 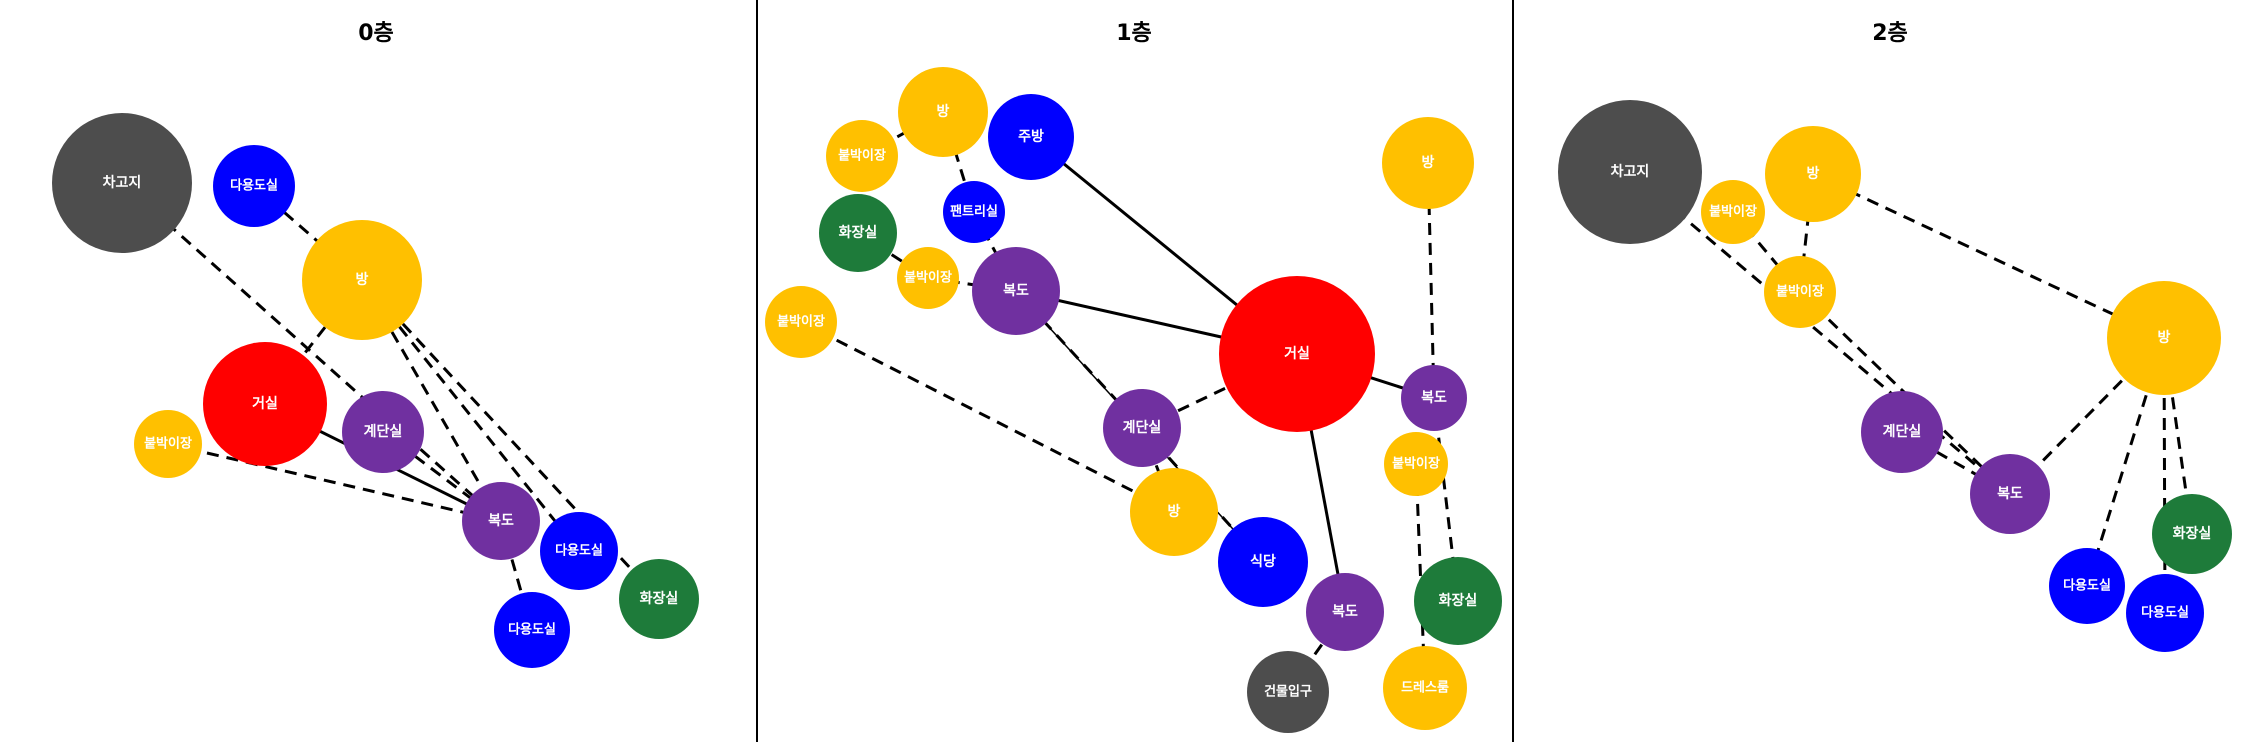 I want to click on edge-room1-room2, so click(x=1988, y=256).